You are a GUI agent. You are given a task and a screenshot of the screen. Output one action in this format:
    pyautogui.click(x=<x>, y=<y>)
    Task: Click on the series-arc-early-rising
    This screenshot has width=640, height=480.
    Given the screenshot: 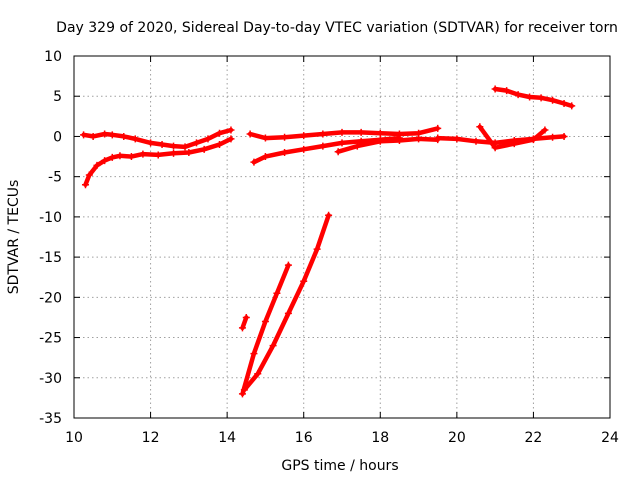 What is the action you would take?
    pyautogui.click(x=158, y=162)
    